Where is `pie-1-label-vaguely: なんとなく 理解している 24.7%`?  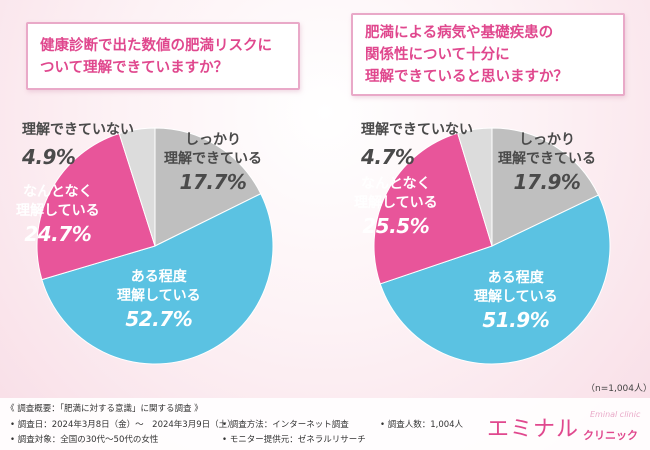 pie-1-label-vaguely: なんとなく 理解している 24.7% is located at coordinates (58, 215).